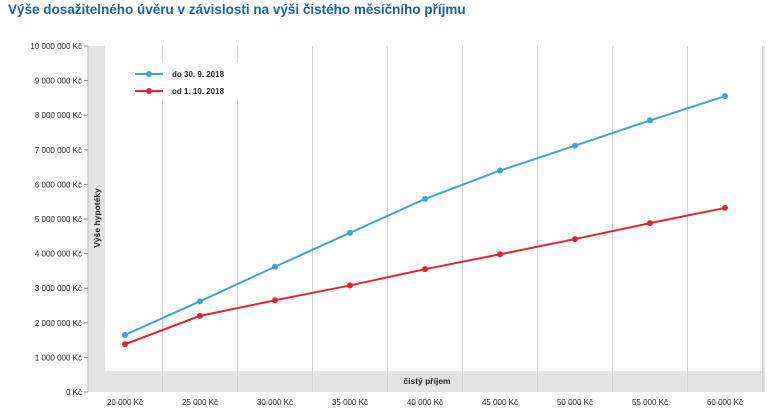 Image resolution: width=780 pixels, height=411 pixels. What do you see at coordinates (56, 46) in the screenshot?
I see `y-tick-label: 10 000 000 Kč` at bounding box center [56, 46].